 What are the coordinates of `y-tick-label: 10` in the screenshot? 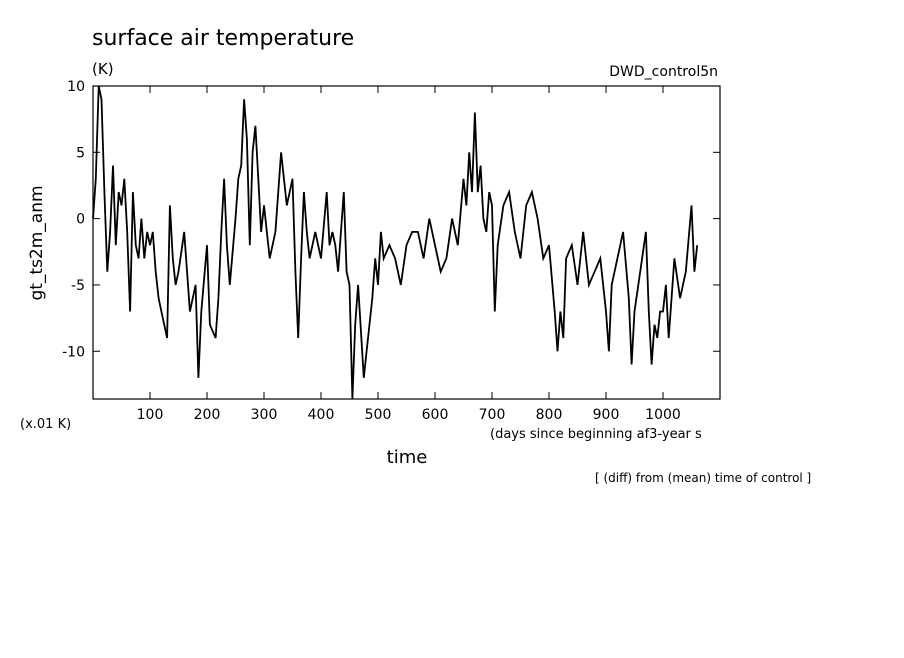 It's located at (76, 87).